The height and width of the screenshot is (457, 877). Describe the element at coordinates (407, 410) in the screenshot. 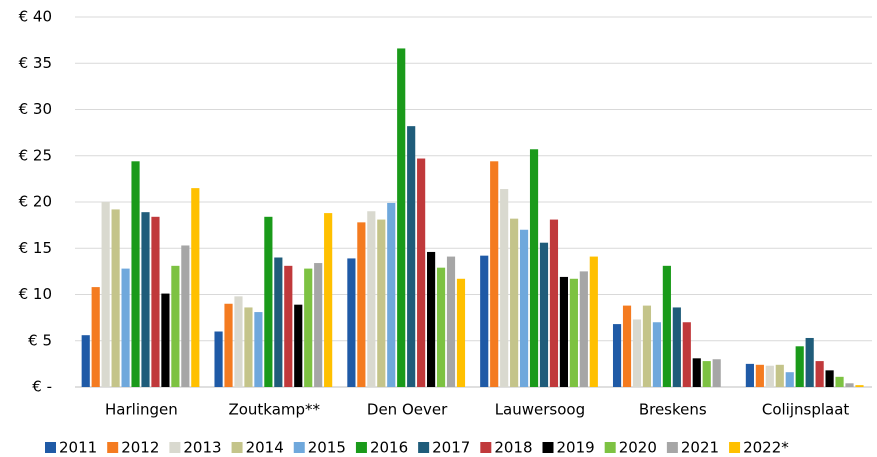

I see `x-tick-label: Den Oever` at that location.